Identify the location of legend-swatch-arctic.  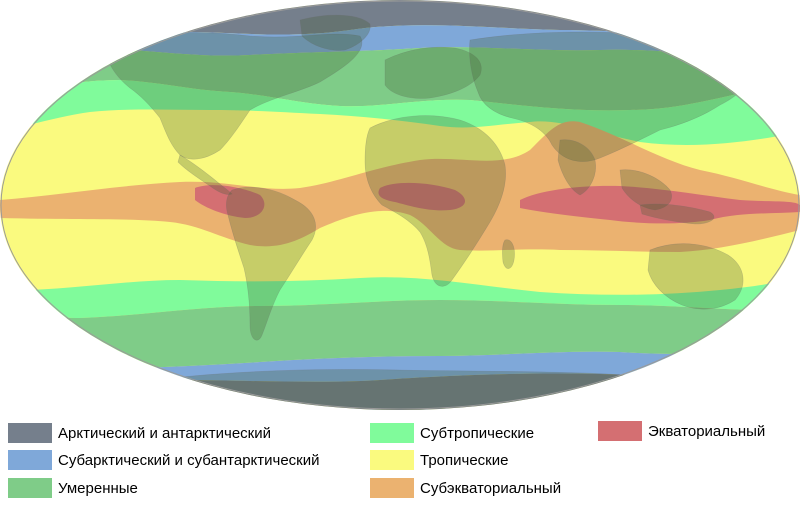
(30, 433).